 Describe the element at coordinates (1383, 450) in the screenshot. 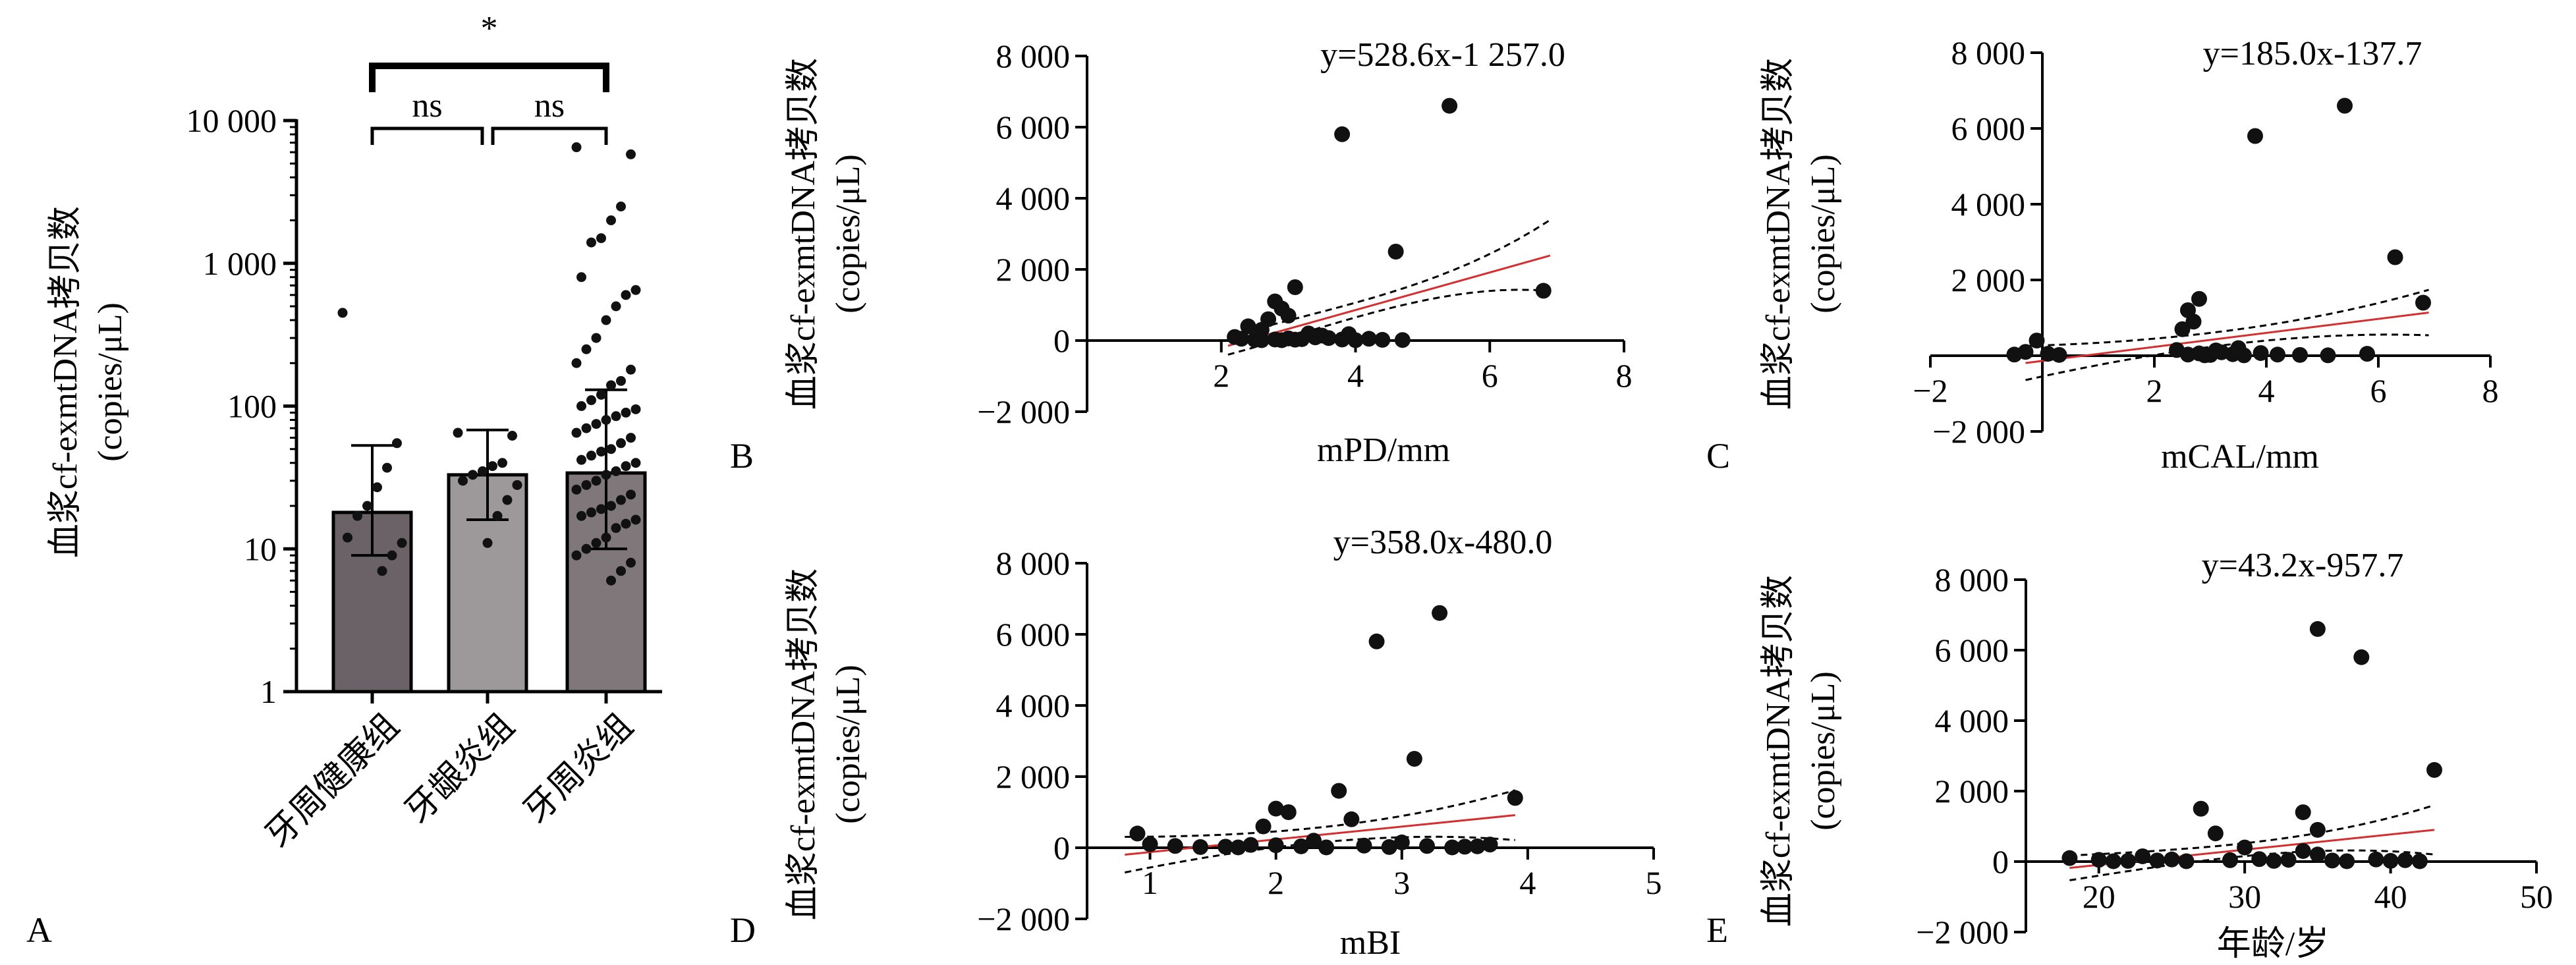

I see `b-x-label: mPD/mm` at that location.